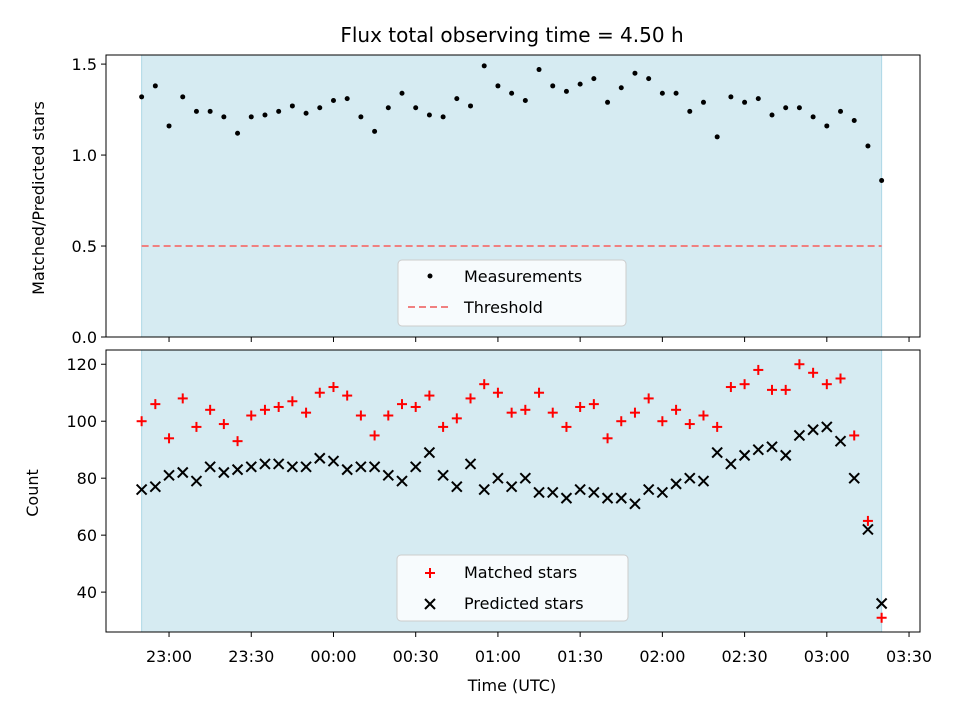 This screenshot has height=720, width=960. What do you see at coordinates (512, 123) in the screenshot?
I see `measurement-points` at bounding box center [512, 123].